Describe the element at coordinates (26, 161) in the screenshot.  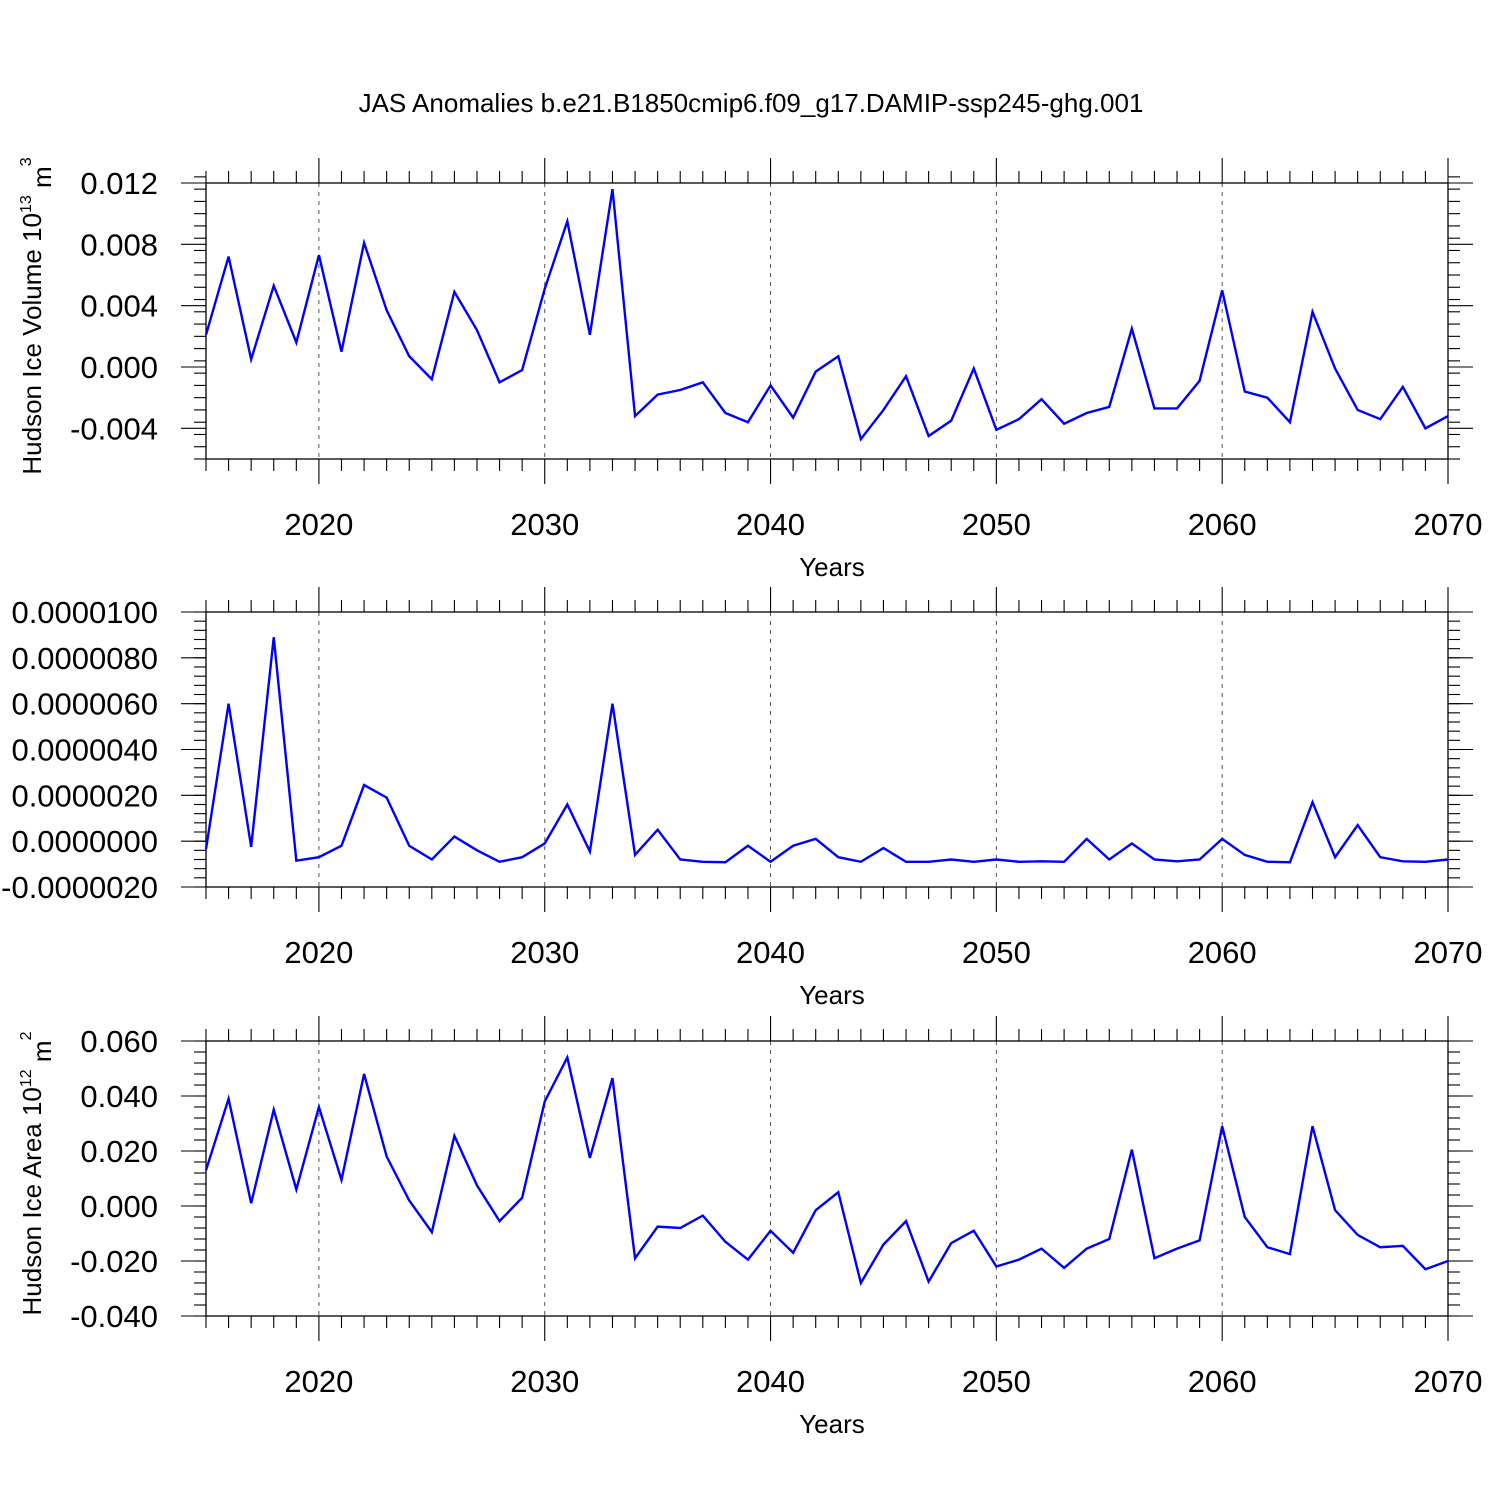
I see `y-axis-label-ylabel-unit-exp: 3` at that location.